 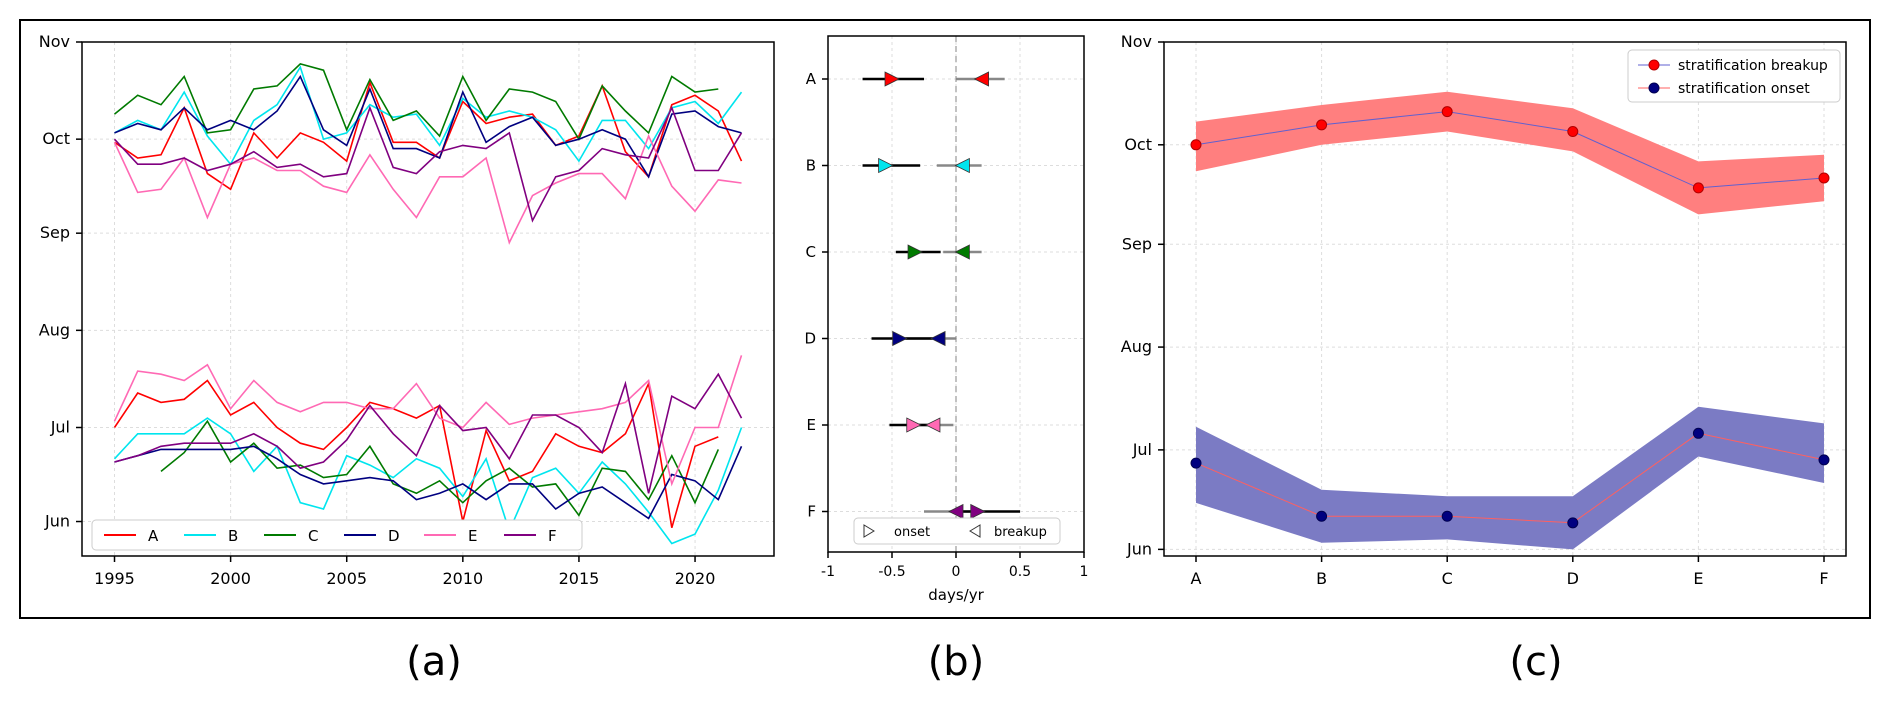 I want to click on a-series-D-breakup, so click(x=428, y=126).